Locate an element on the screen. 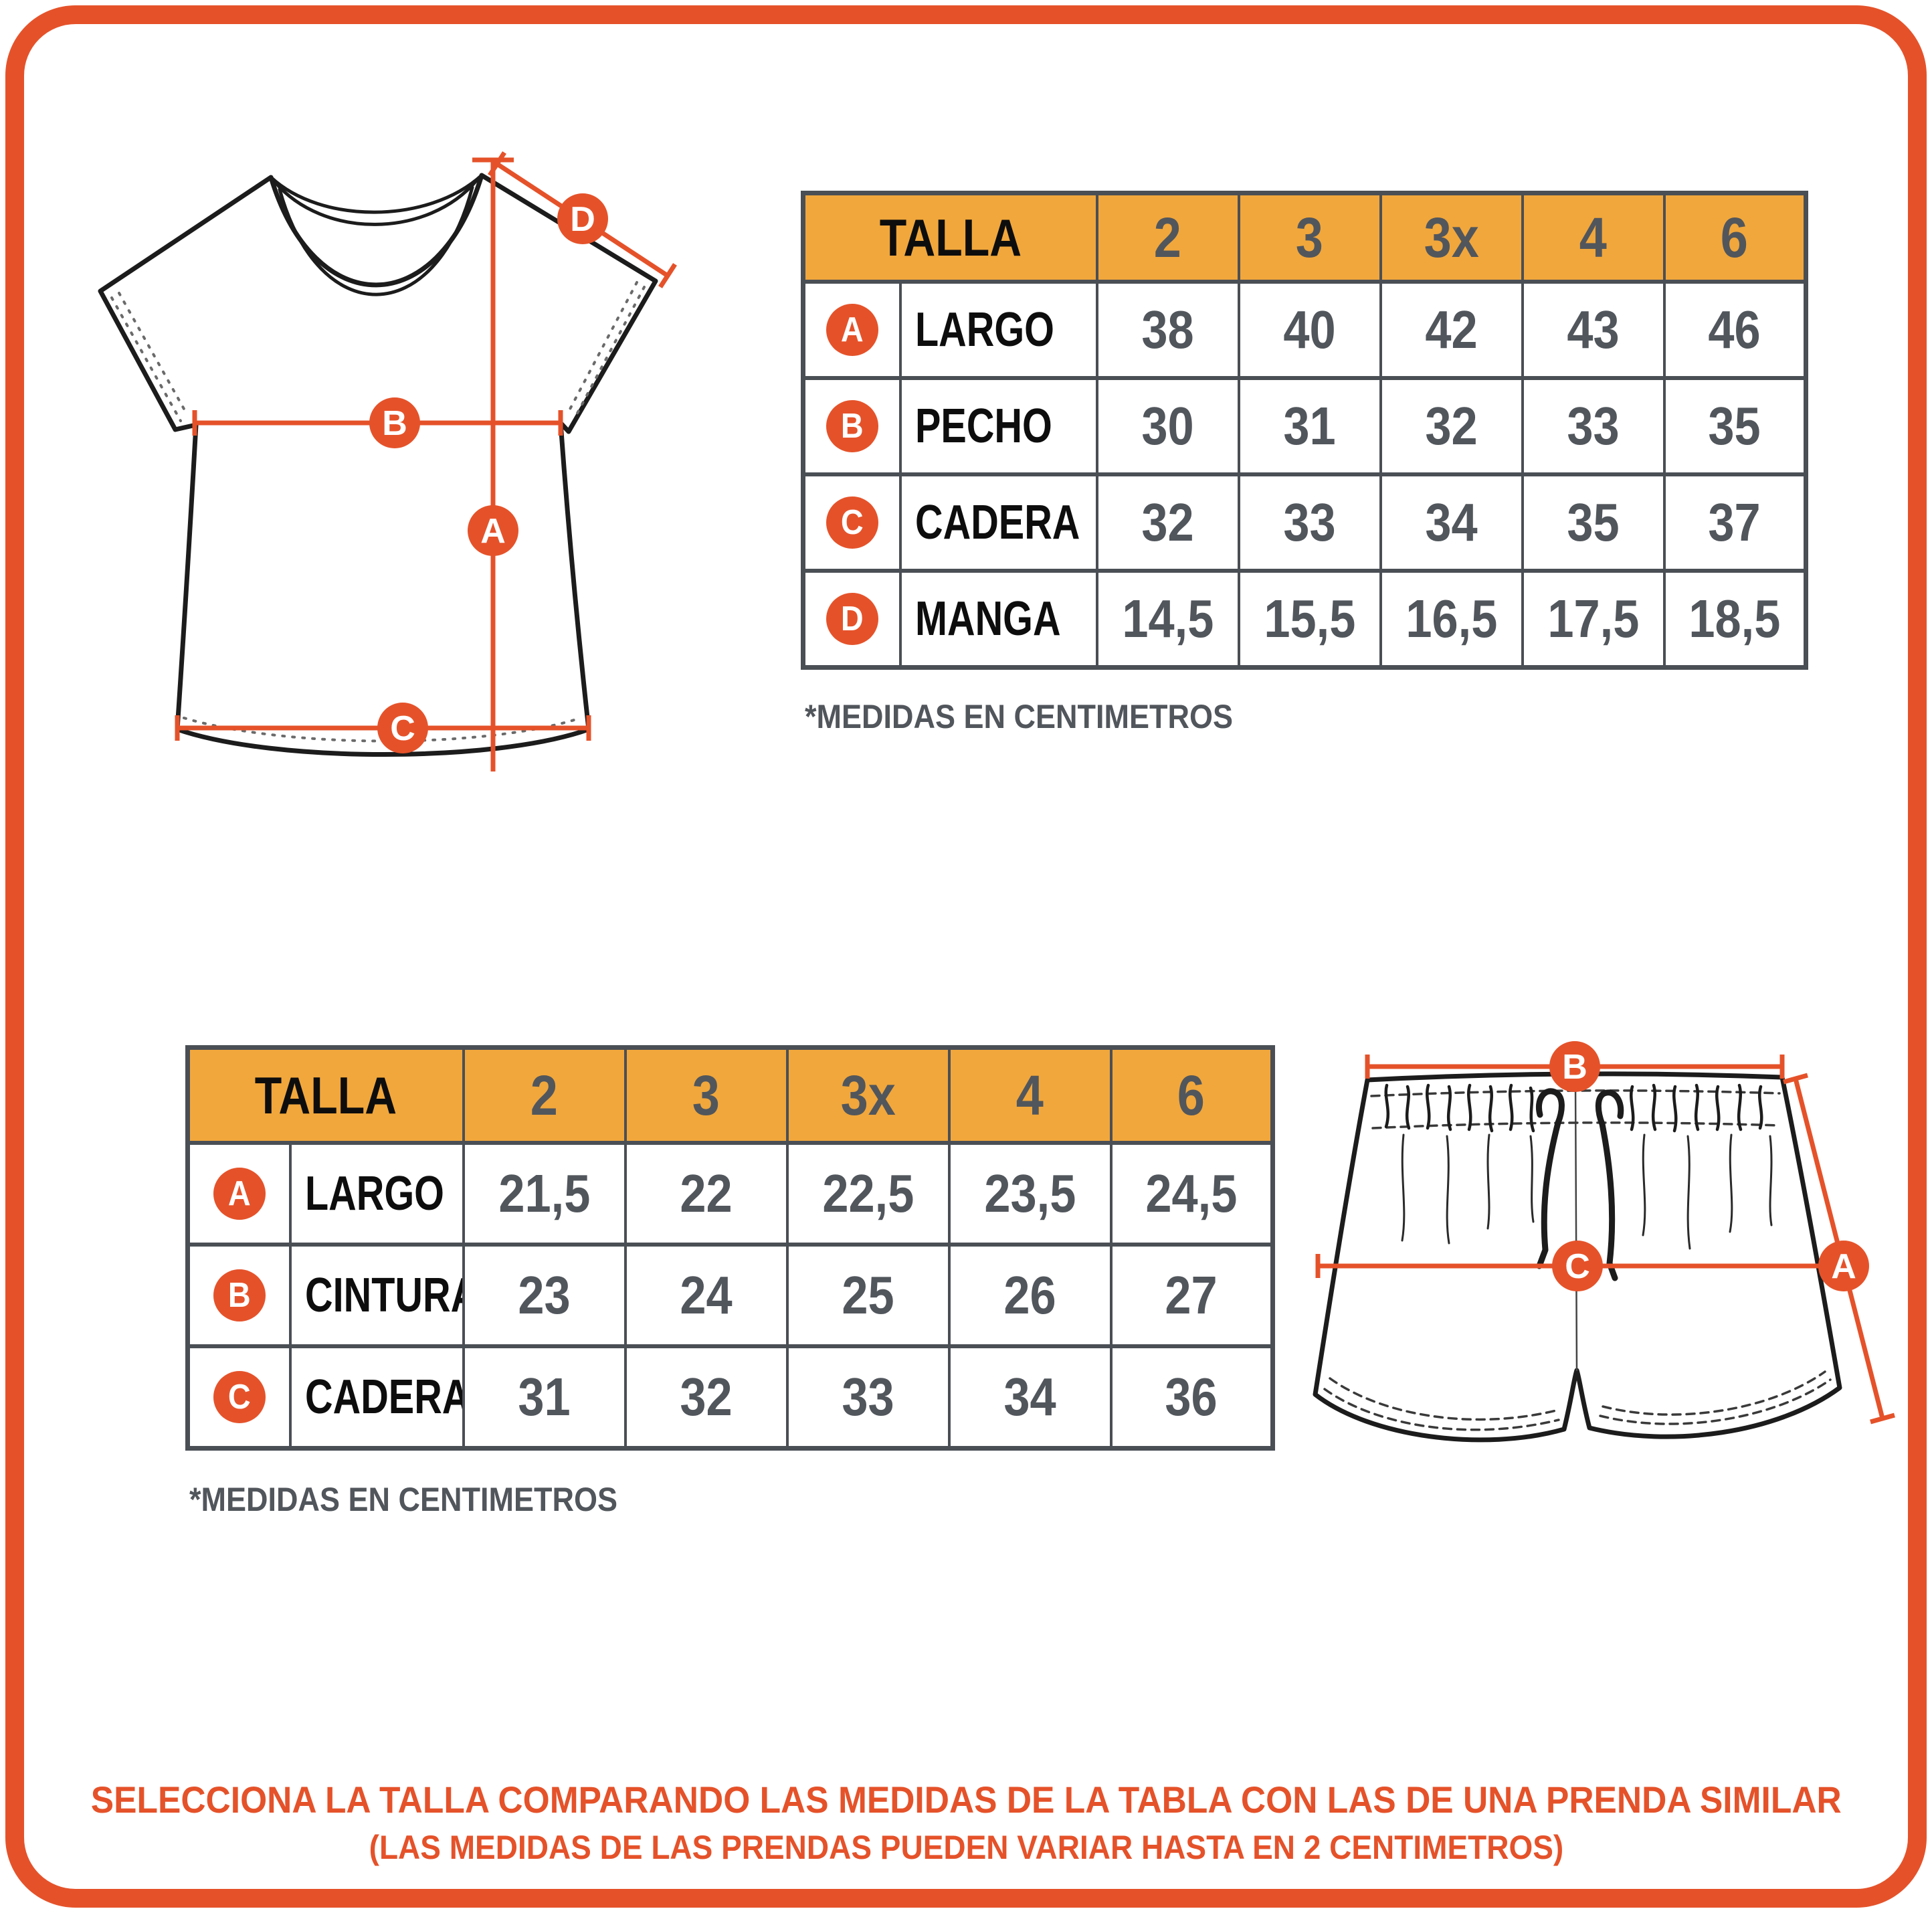  tshirt-drawing is located at coordinates (378, 465).